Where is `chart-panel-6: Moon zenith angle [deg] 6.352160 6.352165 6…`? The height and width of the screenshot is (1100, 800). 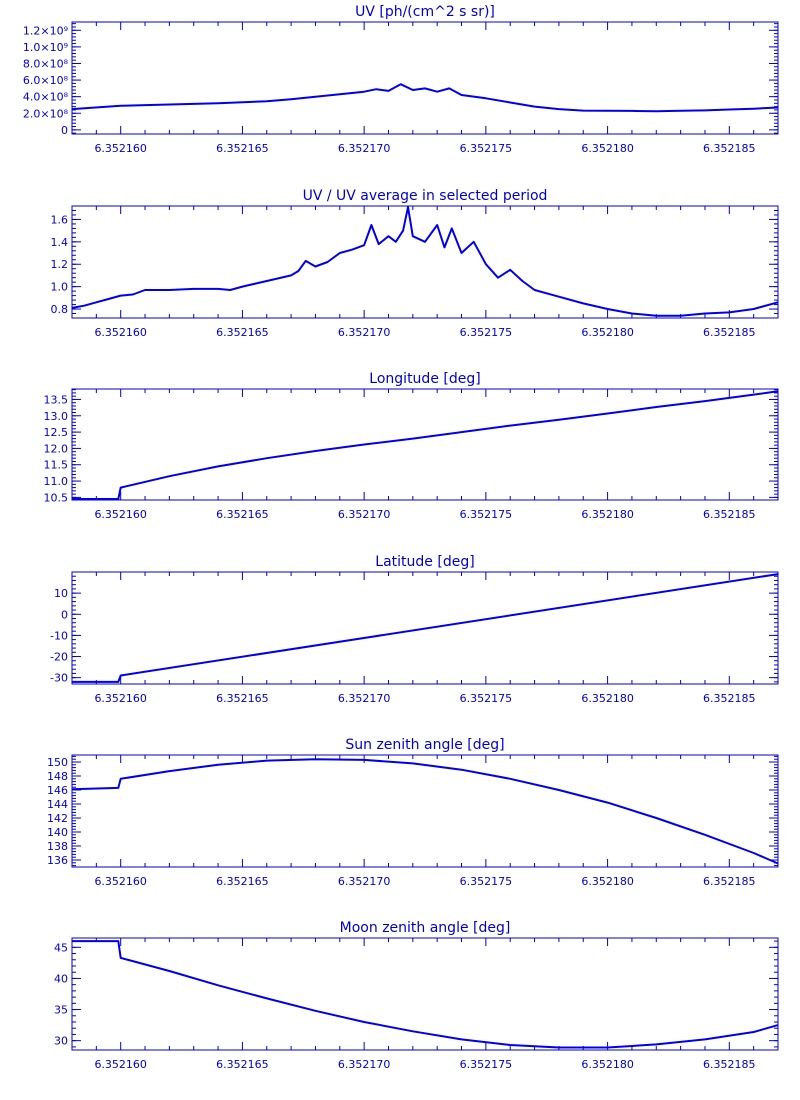
chart-panel-6: Moon zenith angle [deg] 6.352160 6.352165 6… is located at coordinates (416, 995).